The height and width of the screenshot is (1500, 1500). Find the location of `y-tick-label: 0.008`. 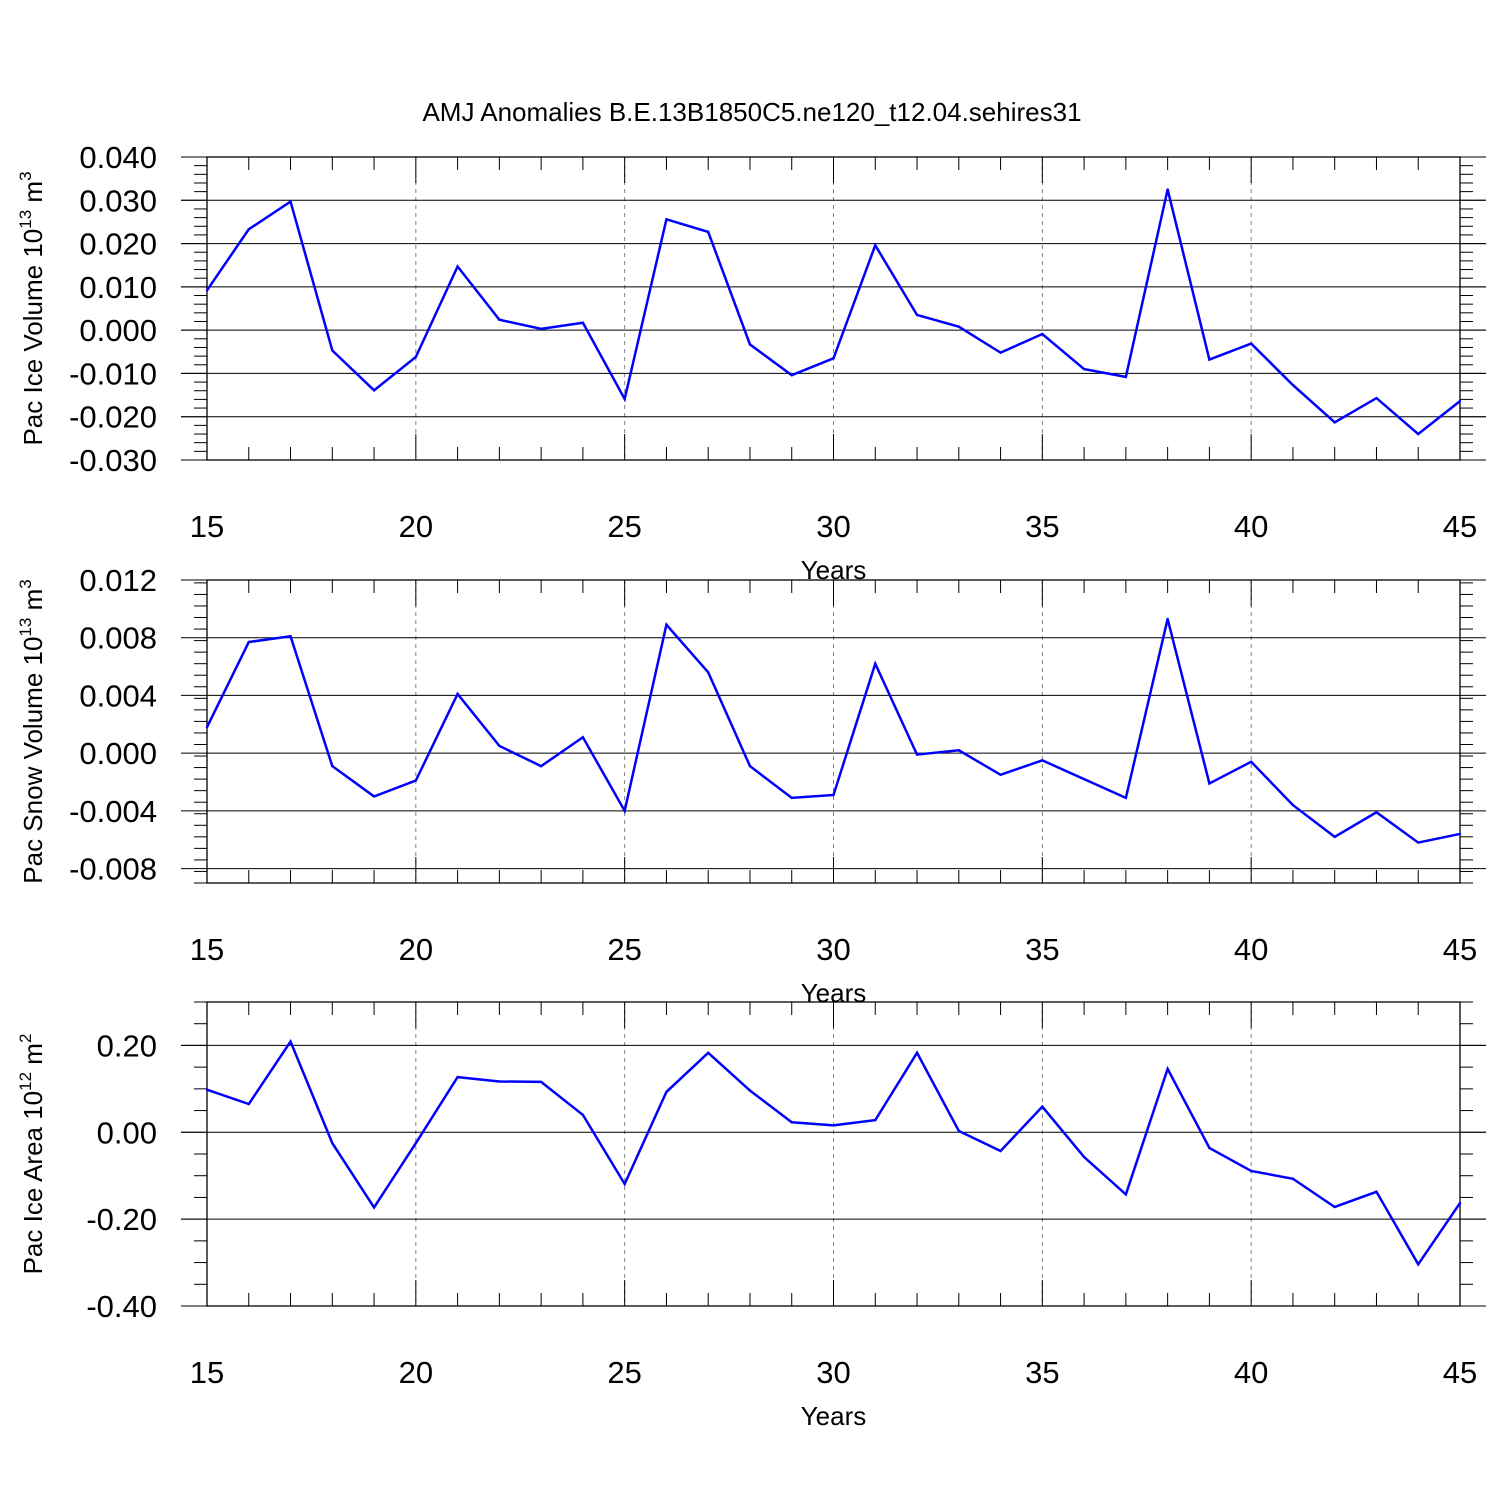

y-tick-label: 0.008 is located at coordinates (118, 638).